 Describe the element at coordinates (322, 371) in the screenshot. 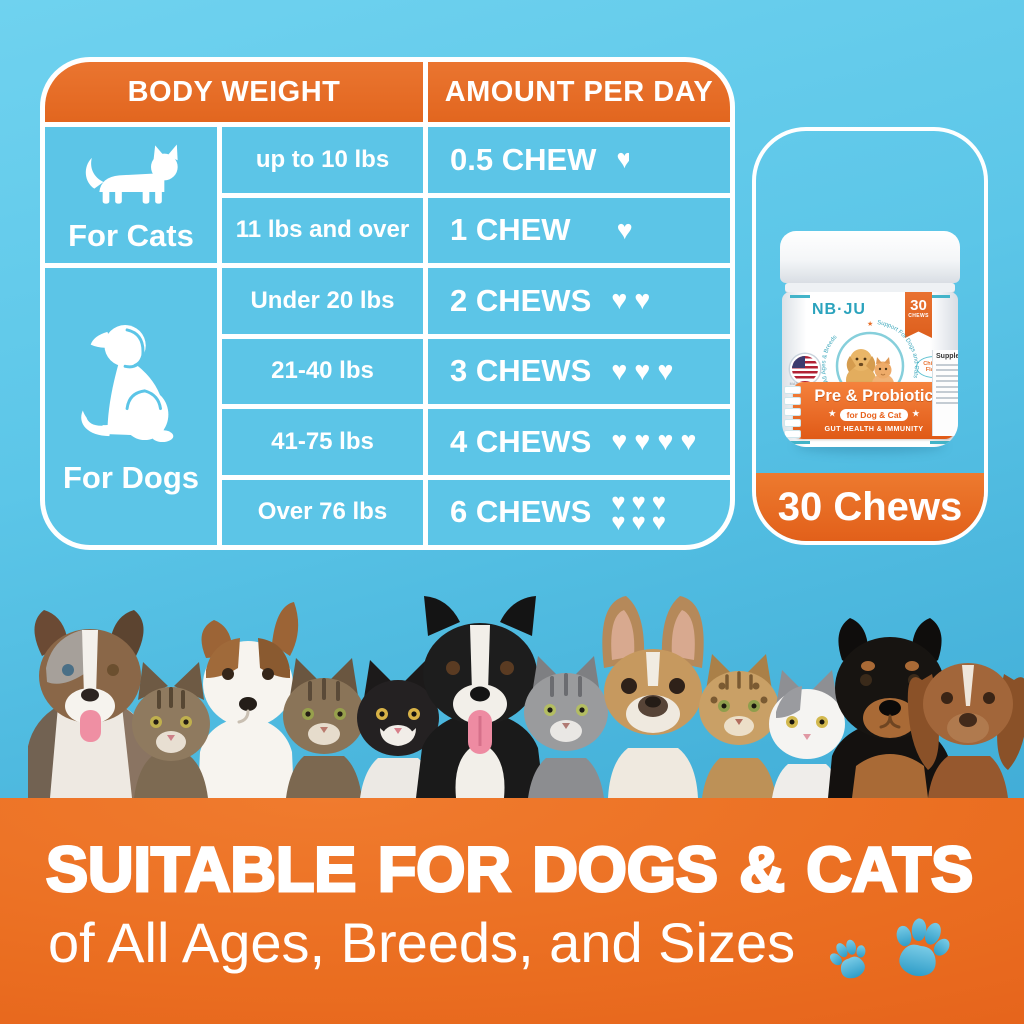

I see `weight-cell: 21-40 lbs` at that location.